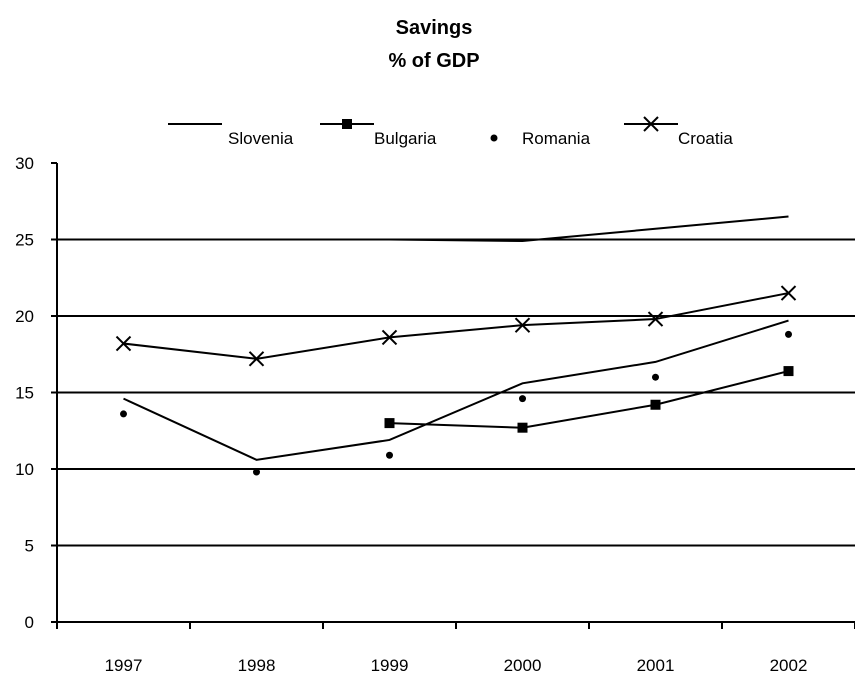 This screenshot has width=855, height=689. What do you see at coordinates (456, 326) in the screenshot?
I see `series-line-croatia` at bounding box center [456, 326].